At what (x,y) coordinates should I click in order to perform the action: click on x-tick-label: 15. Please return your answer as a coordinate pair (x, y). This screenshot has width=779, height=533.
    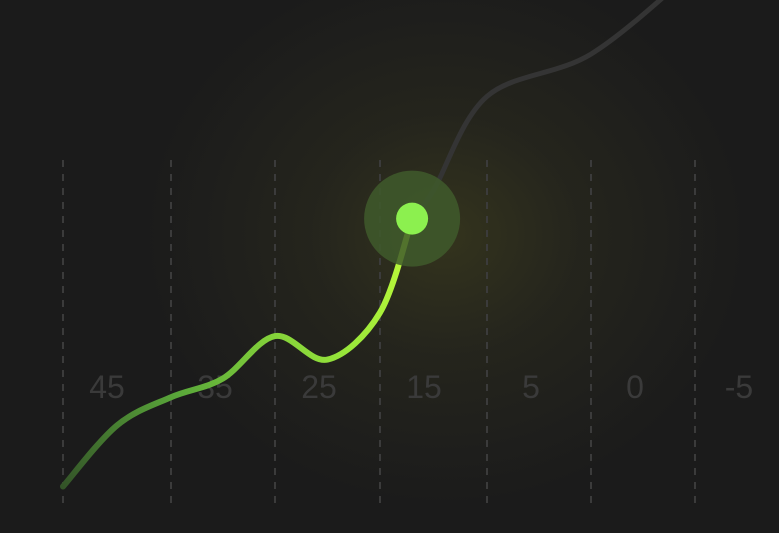
    Looking at the image, I should click on (424, 387).